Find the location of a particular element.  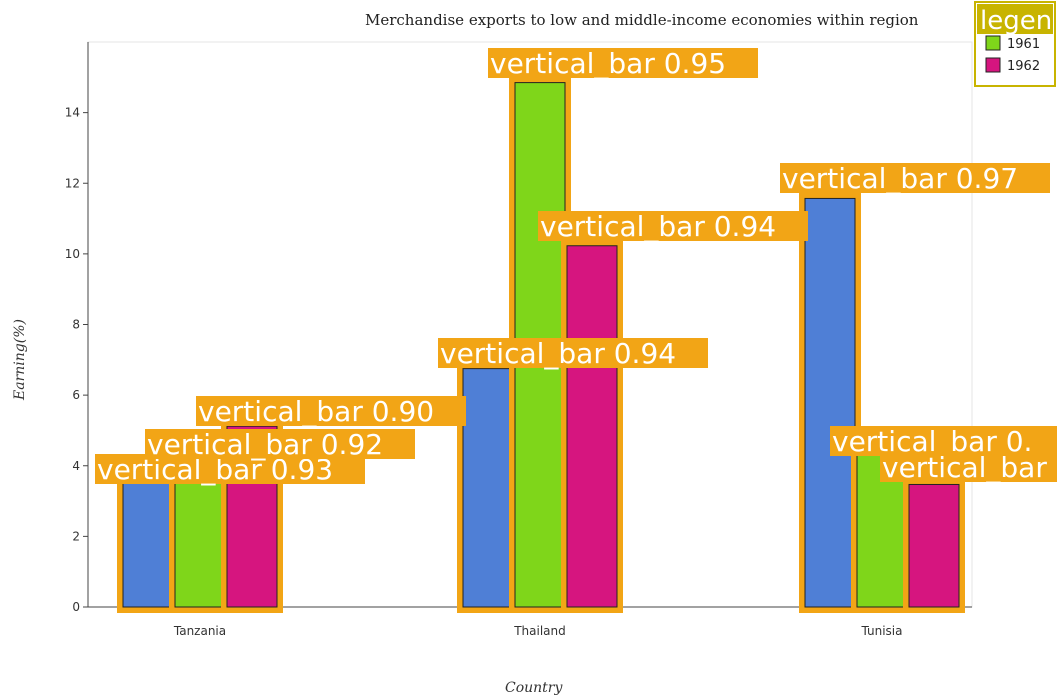

legend-title-box is located at coordinates (1015, 19).